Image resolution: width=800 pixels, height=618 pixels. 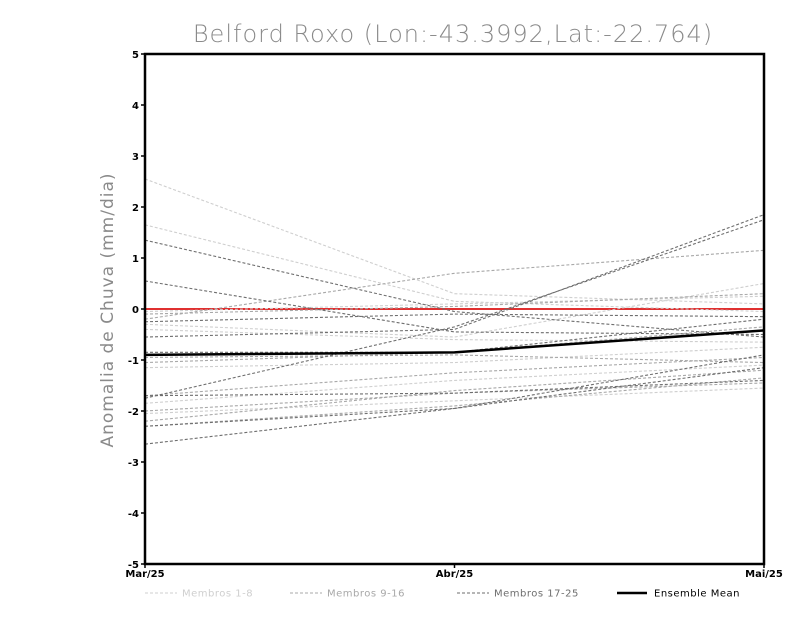 I want to click on y-tick-label: -2, so click(x=133, y=412).